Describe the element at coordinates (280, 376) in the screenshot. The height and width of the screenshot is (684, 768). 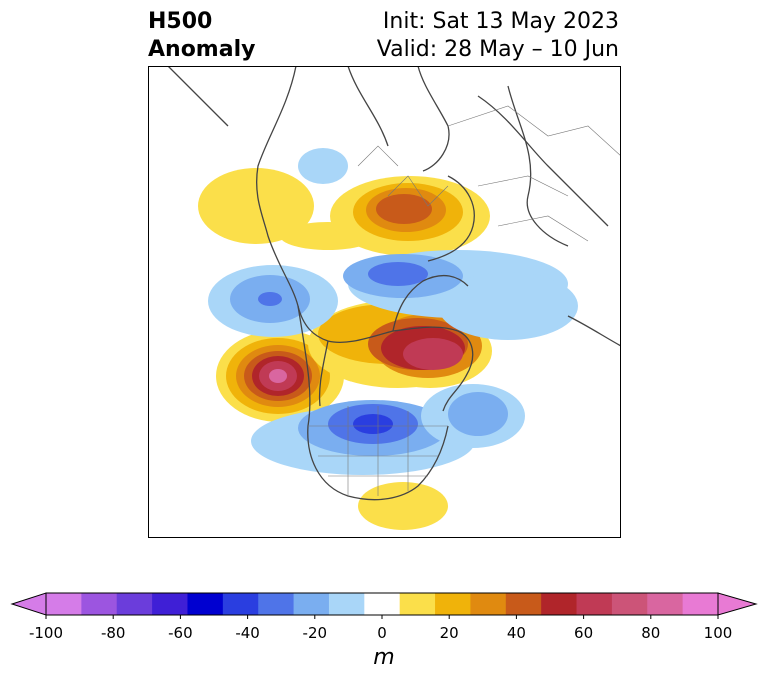
I see `anomaly-alaska-positive` at that location.